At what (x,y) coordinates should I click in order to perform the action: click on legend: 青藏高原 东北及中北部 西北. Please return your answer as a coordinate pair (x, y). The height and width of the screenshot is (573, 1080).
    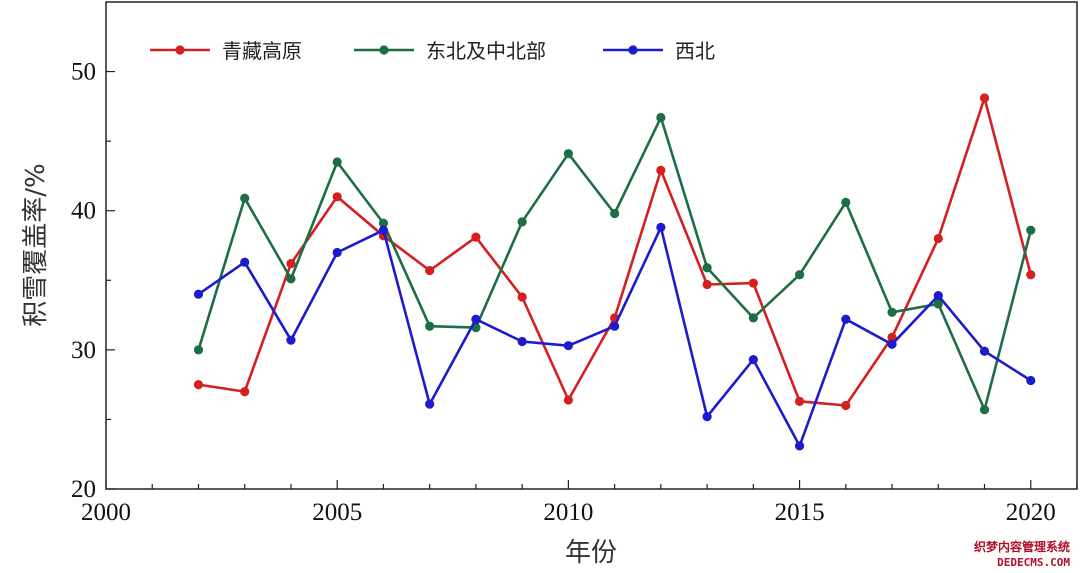
    Looking at the image, I should click on (432, 51).